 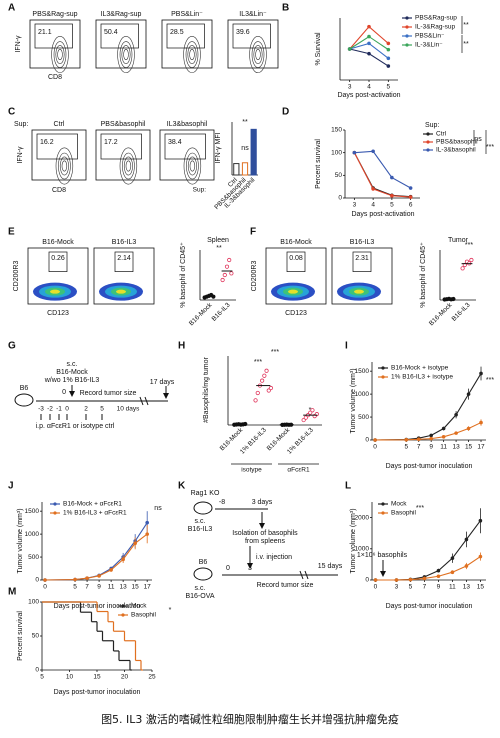 I want to click on label: -8, so click(x=222, y=502).